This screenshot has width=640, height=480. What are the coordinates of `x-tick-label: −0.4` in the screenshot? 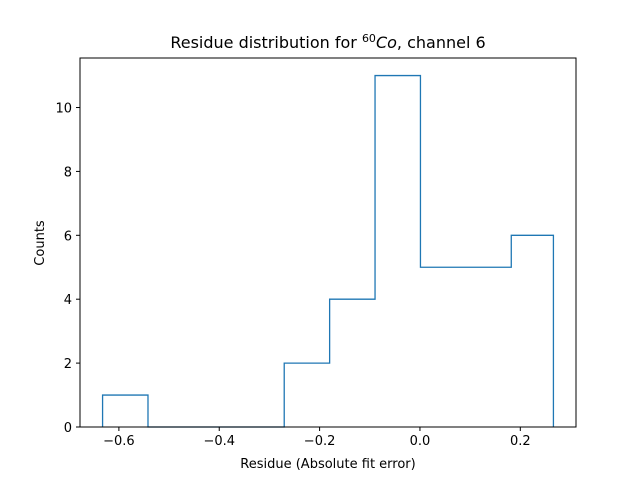 It's located at (219, 441).